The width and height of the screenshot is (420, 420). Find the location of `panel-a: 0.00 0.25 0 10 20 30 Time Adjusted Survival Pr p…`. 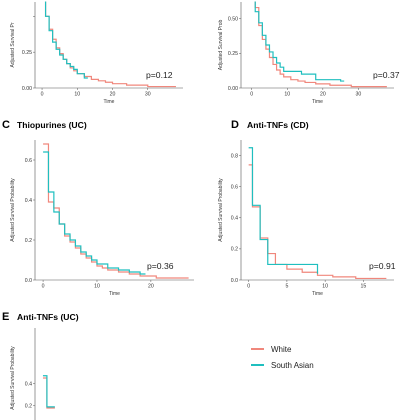

panel-a: 0.00 0.25 0 10 20 30 Time Adjusted Survival Pr p… is located at coordinates (96, 53).